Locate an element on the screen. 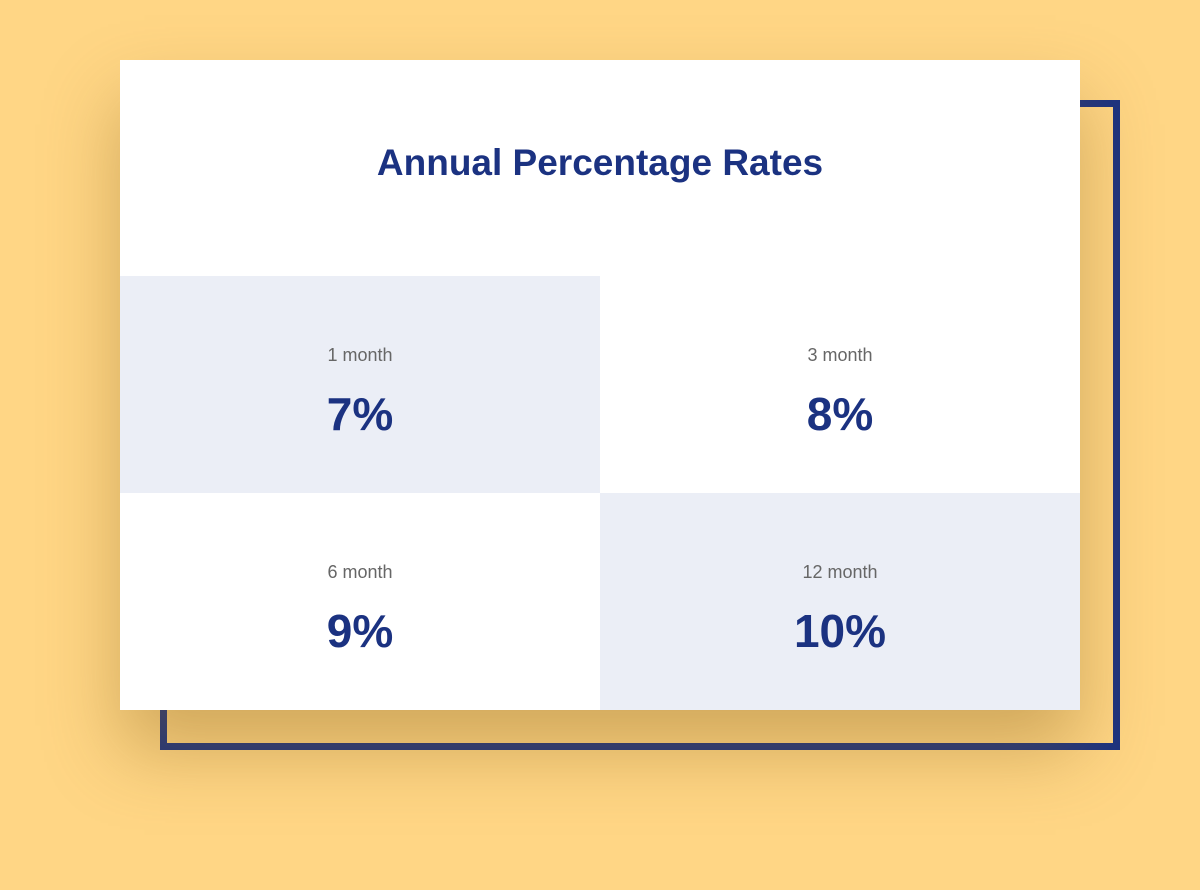  rate-cell-3-month: 3 month 8% is located at coordinates (840, 384).